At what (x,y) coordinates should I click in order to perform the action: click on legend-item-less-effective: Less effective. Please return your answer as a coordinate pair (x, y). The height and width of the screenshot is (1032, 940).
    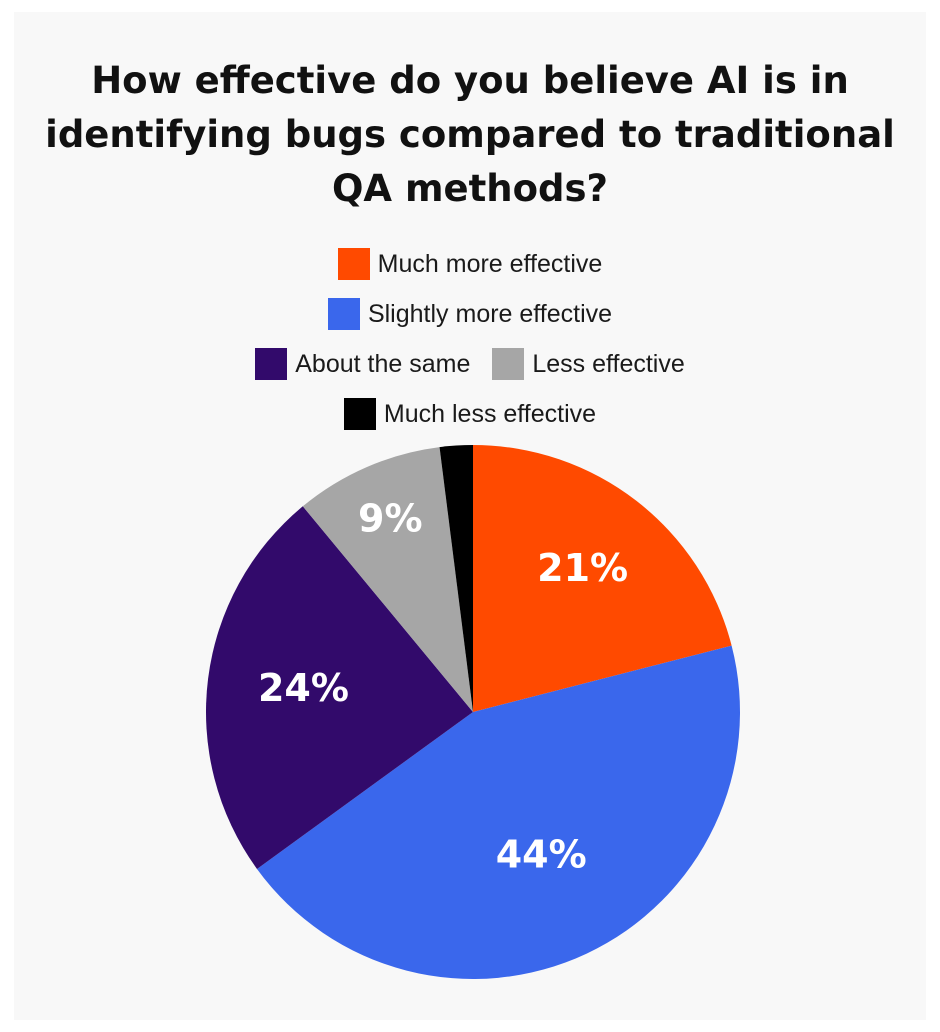
    Looking at the image, I should click on (588, 364).